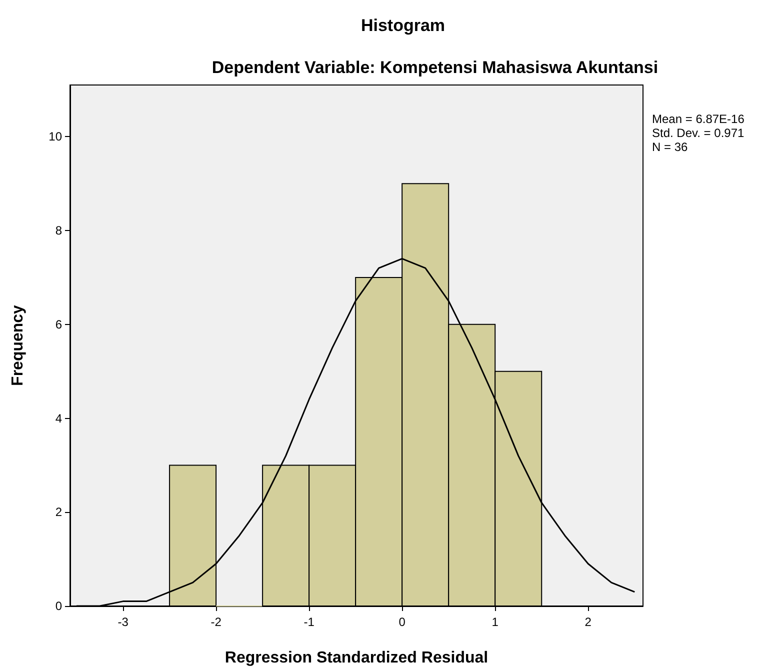 The height and width of the screenshot is (671, 768). Describe the element at coordinates (402, 622) in the screenshot. I see `x-tick-label: 0` at that location.